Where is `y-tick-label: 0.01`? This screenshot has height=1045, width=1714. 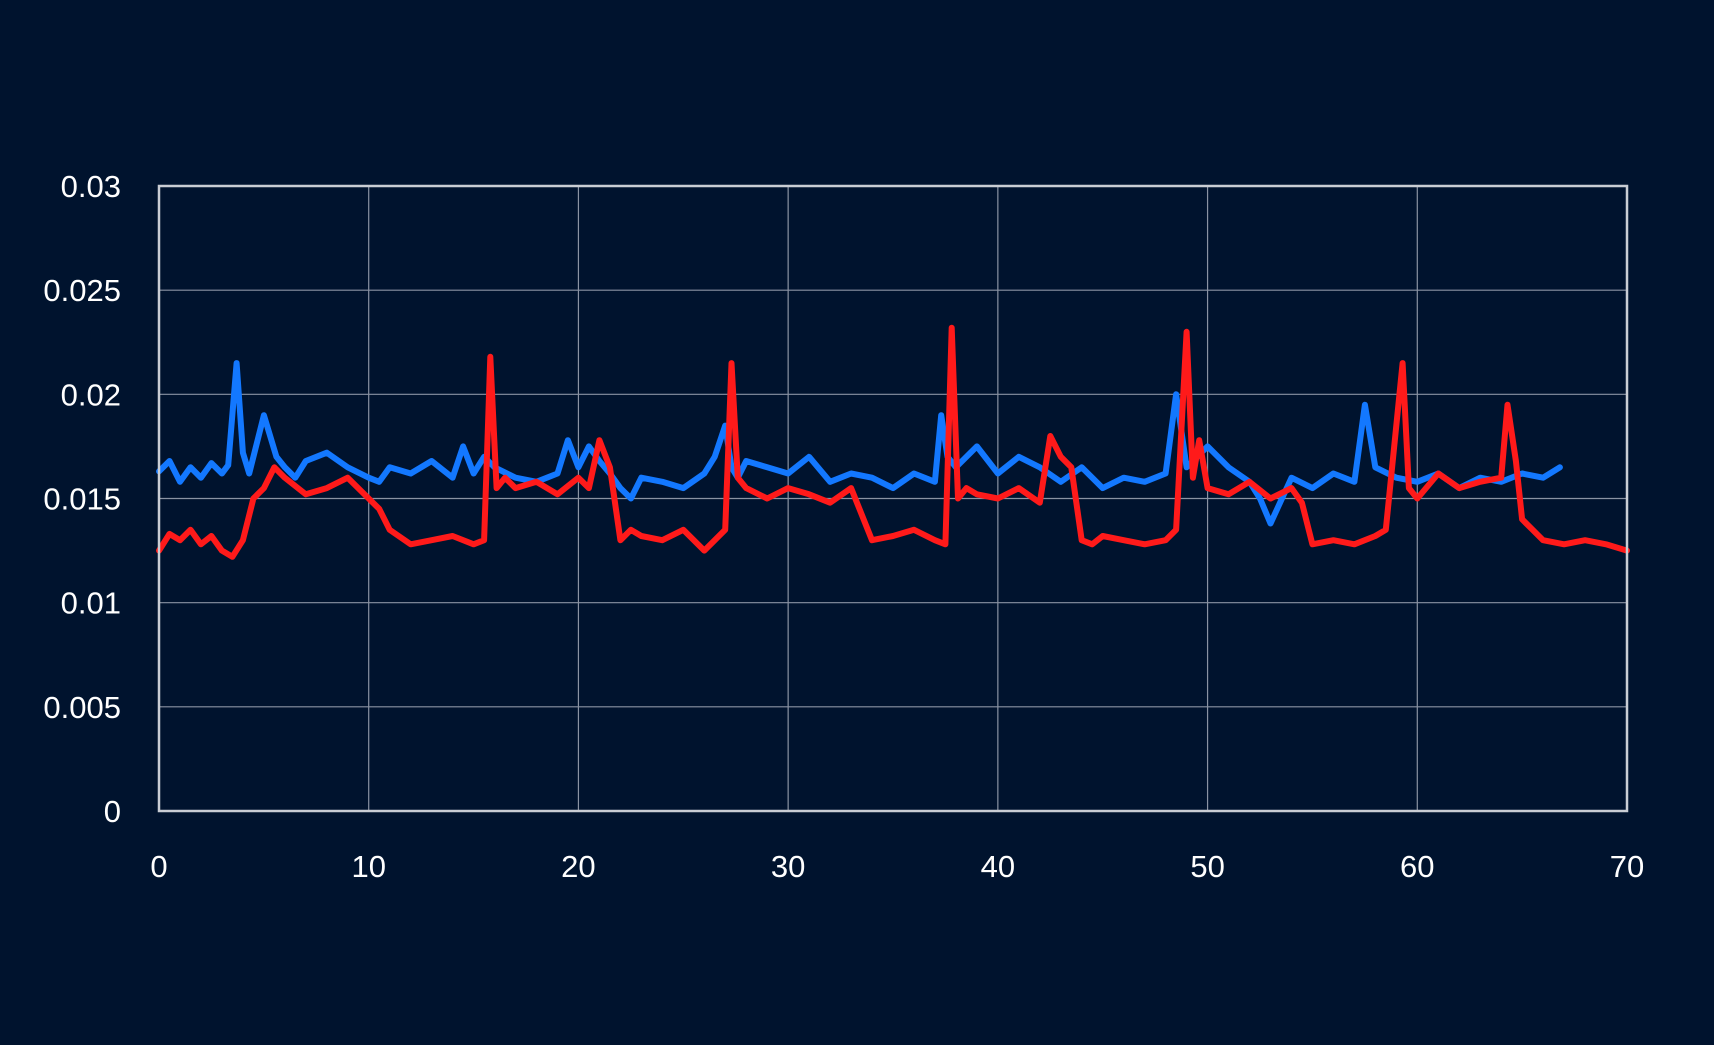
y-tick-label: 0.01 is located at coordinates (91, 603).